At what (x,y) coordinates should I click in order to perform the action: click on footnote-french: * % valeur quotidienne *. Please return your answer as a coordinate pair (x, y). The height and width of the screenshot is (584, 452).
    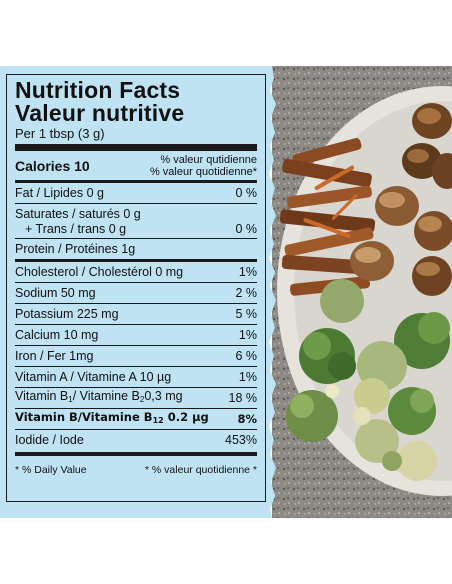
    Looking at the image, I should click on (200, 470).